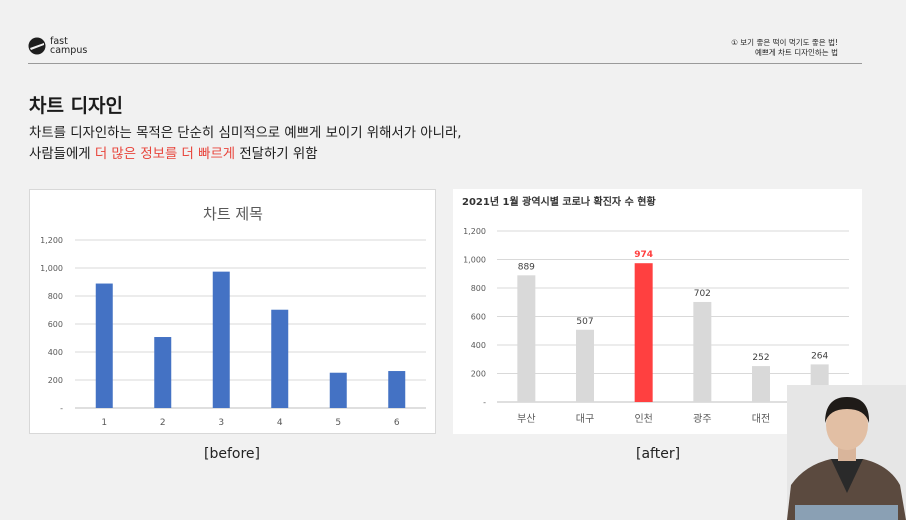  Describe the element at coordinates (702, 419) in the screenshot. I see `x-category-label: 광주` at that location.